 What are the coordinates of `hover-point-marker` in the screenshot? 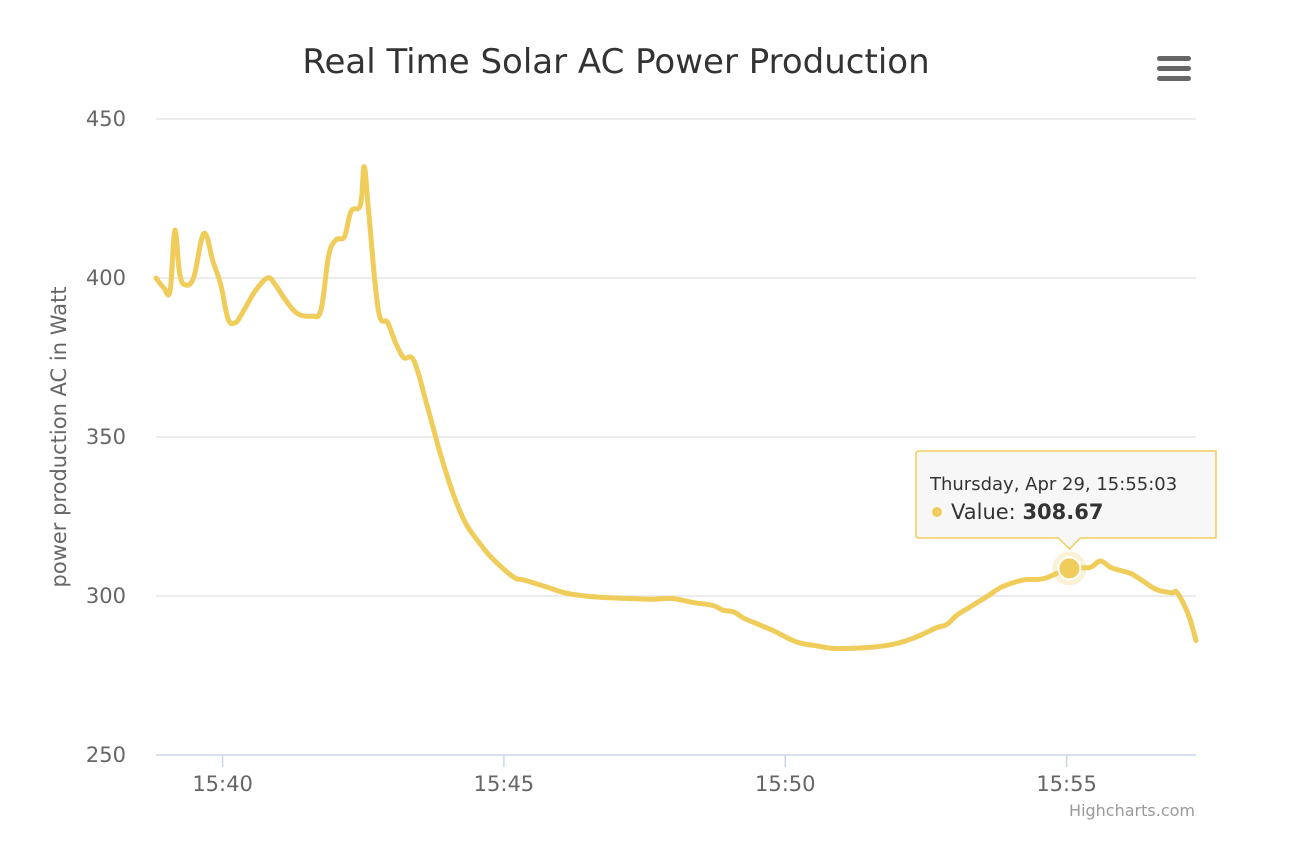 It's located at (1069, 568).